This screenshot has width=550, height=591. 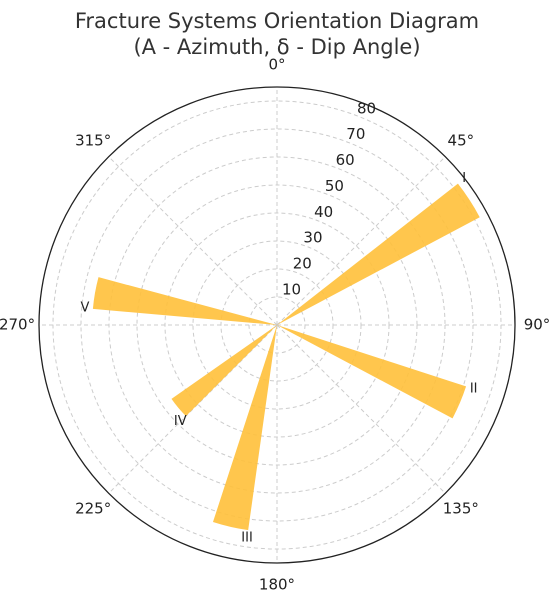 What do you see at coordinates (355, 134) in the screenshot?
I see `y-tick-label: 70` at bounding box center [355, 134].